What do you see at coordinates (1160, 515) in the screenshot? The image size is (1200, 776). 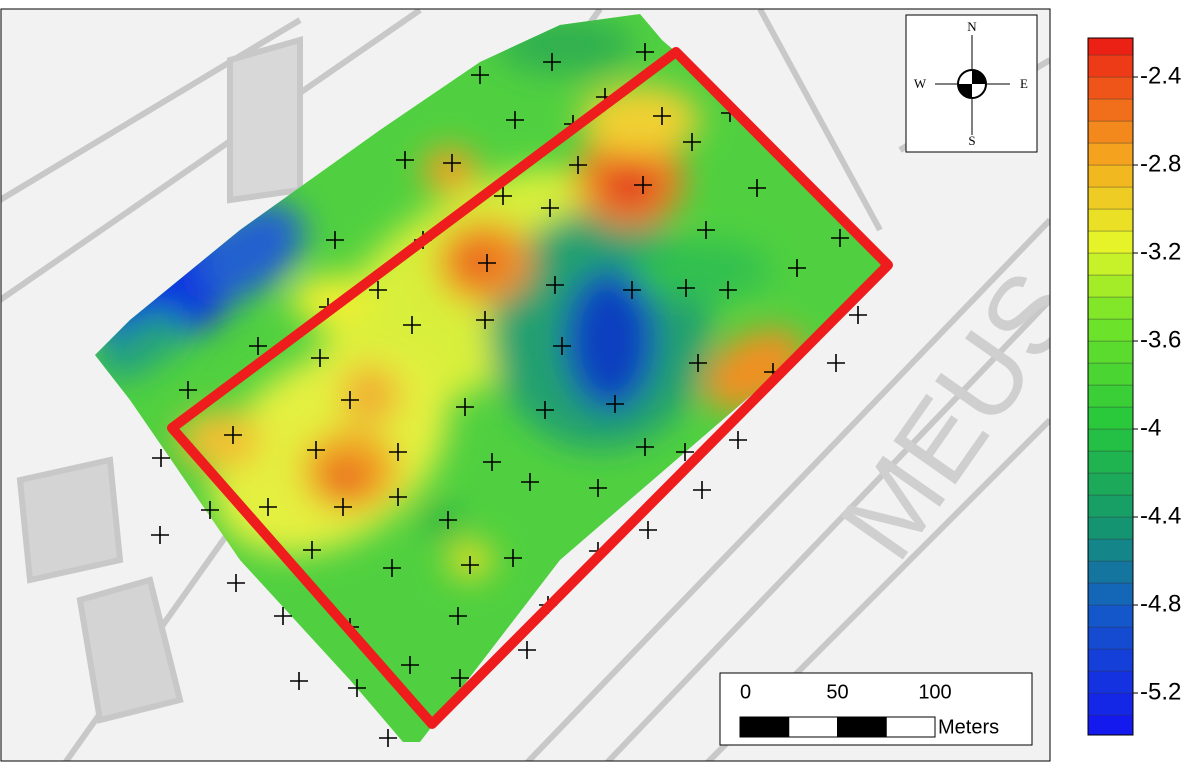 I see `legend-tick-label: -4.4` at bounding box center [1160, 515].